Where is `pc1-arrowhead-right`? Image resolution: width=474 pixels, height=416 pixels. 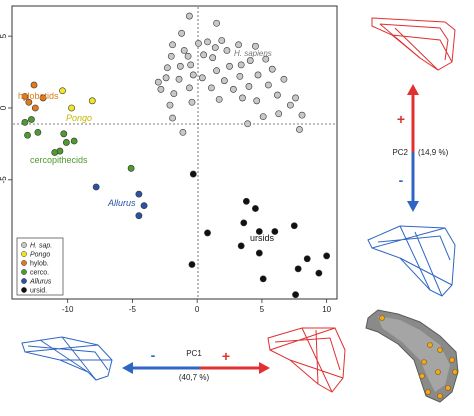
pc1-arrowhead-right is located at coordinates (264, 368).